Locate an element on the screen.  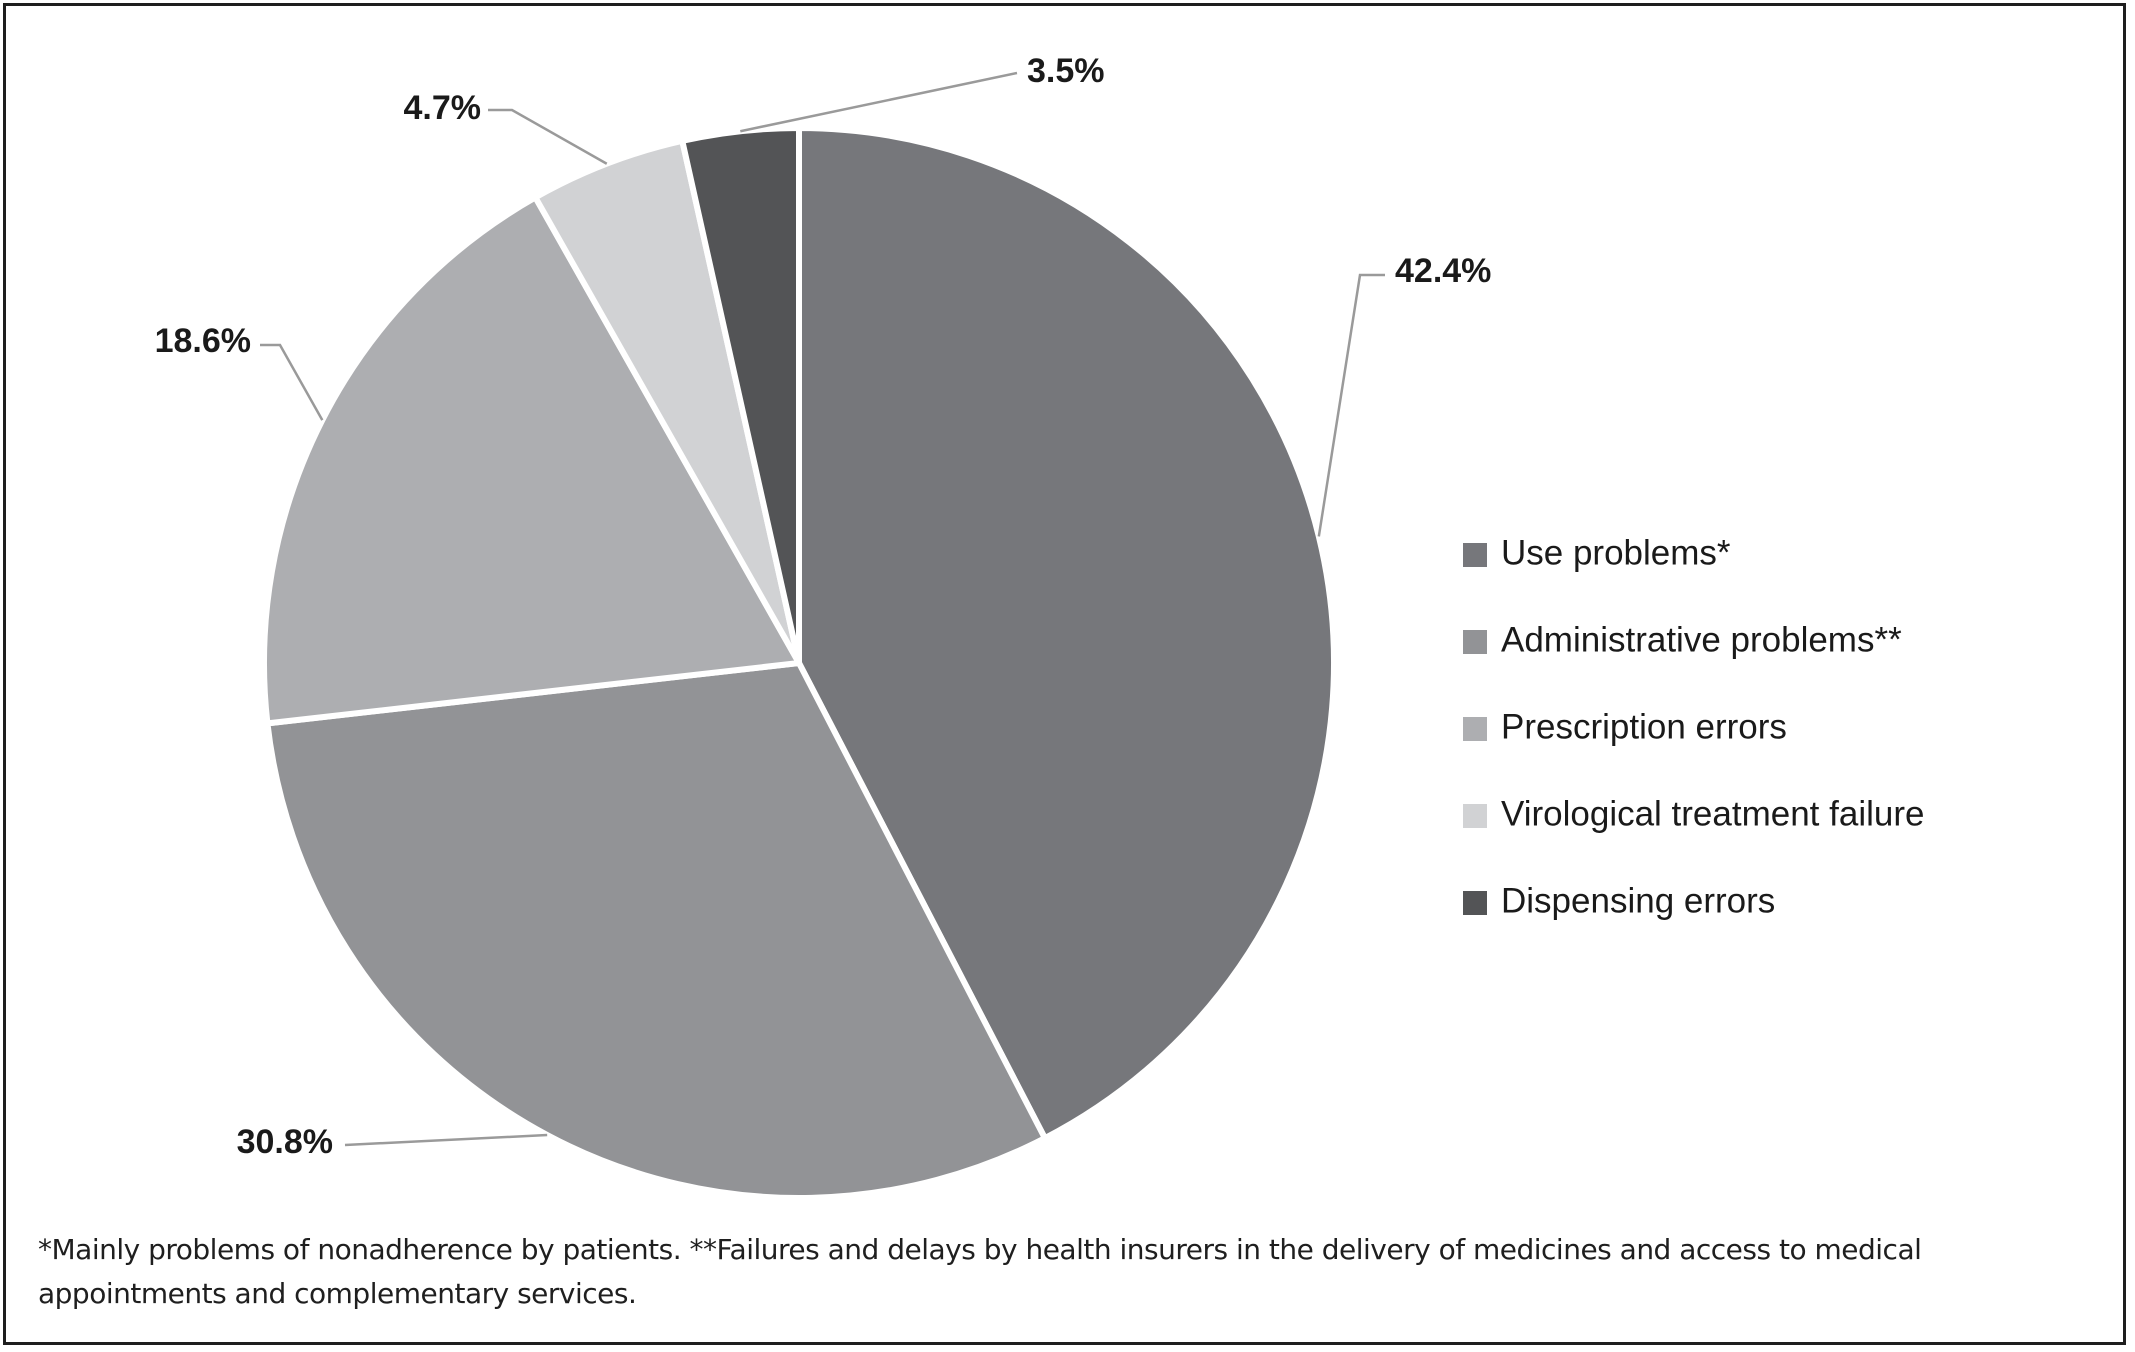
legend-swatch-prescription-errors is located at coordinates (1475, 729).